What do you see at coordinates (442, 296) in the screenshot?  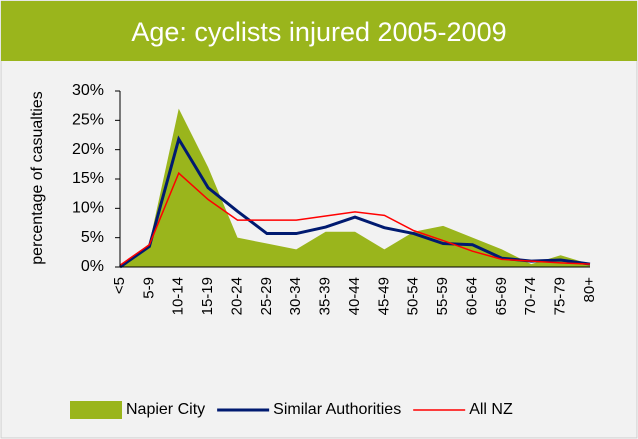 I see `x-tick-label: 55-59` at bounding box center [442, 296].